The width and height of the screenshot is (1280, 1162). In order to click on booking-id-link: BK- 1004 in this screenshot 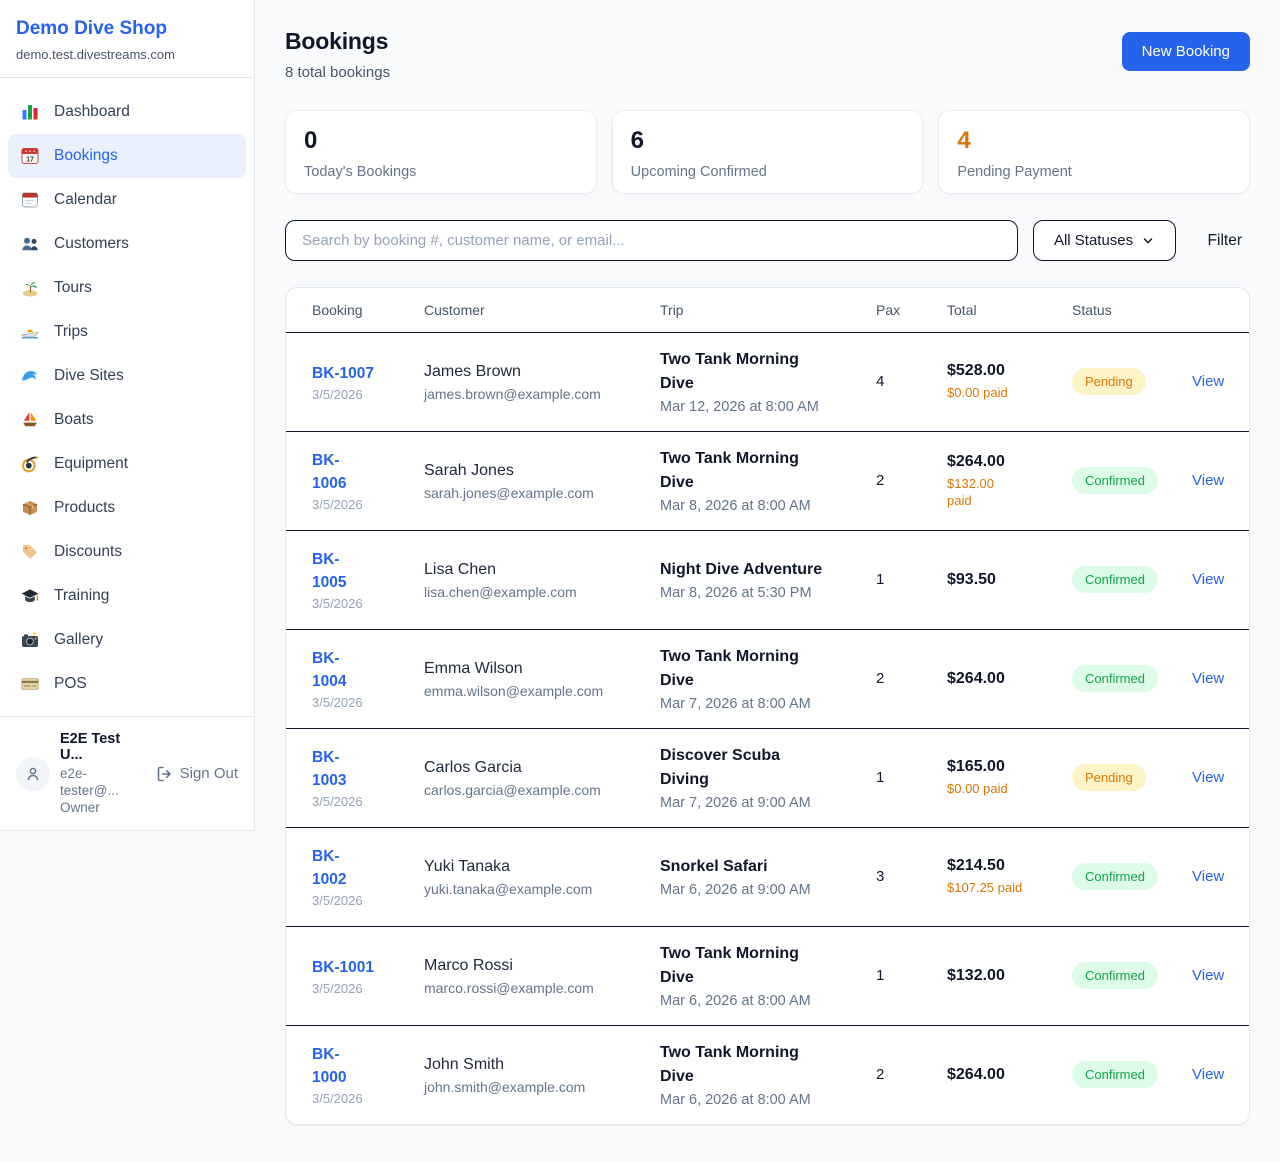, I will do `click(329, 670)`.